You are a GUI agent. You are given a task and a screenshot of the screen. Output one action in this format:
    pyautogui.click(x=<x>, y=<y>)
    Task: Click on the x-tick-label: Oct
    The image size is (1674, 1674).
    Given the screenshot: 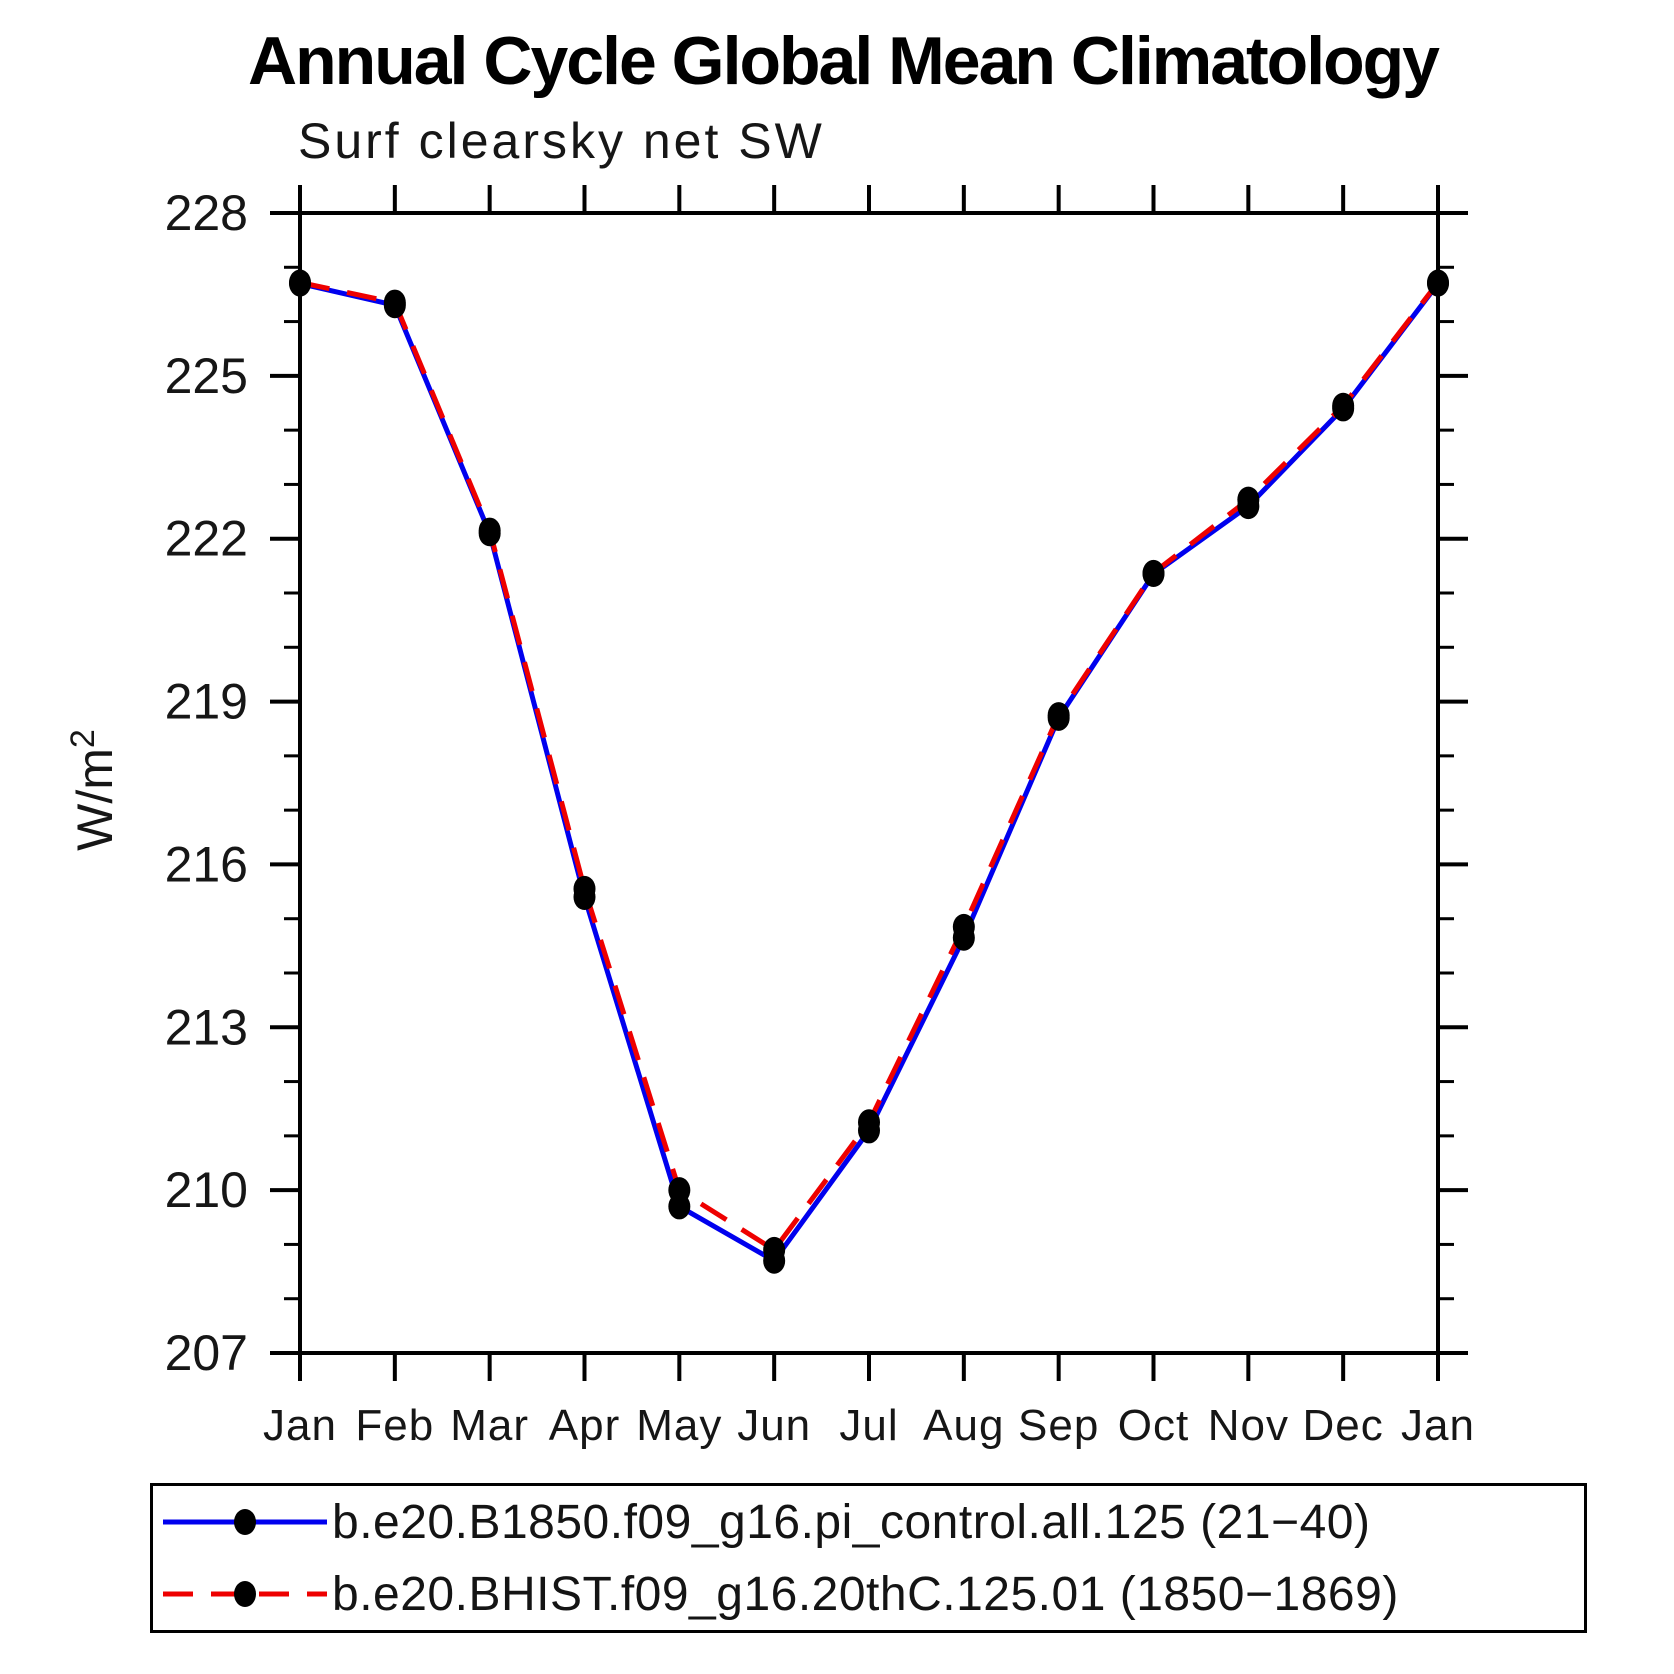 What is the action you would take?
    pyautogui.click(x=1153, y=1425)
    